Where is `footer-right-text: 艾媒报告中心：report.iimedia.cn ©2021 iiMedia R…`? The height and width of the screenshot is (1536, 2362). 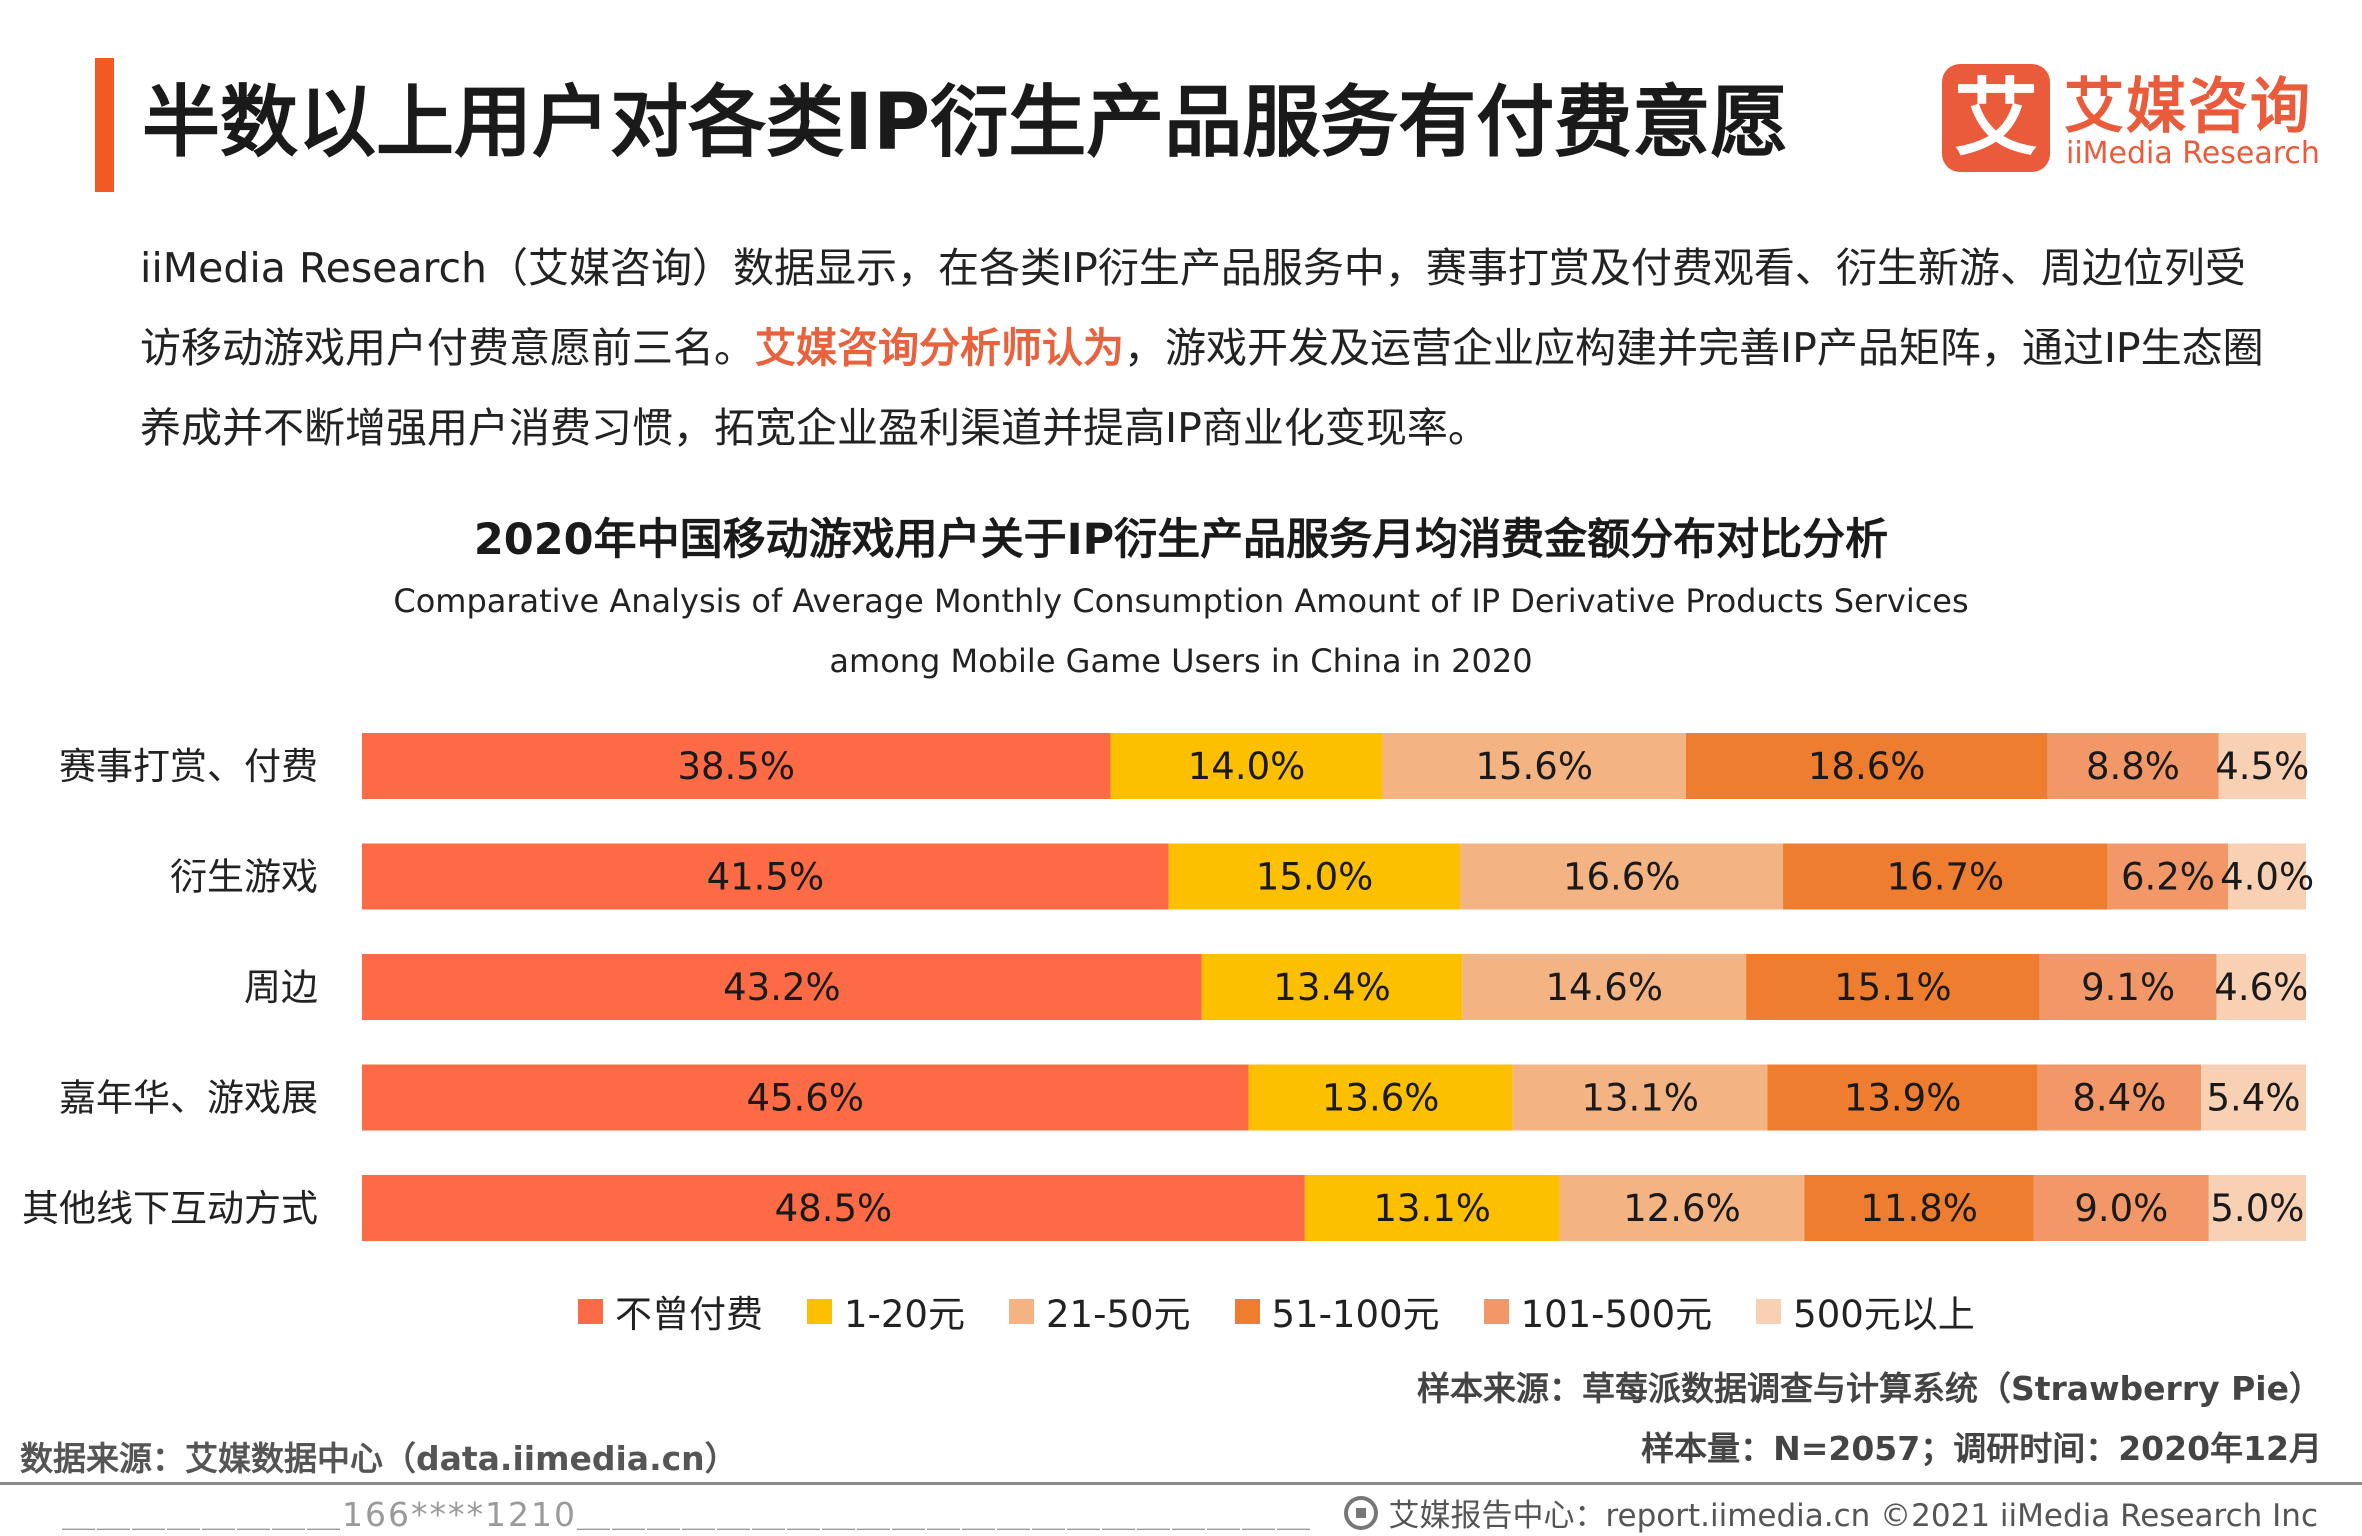 footer-right-text: 艾媒报告中心：report.iimedia.cn ©2021 iiMedia R… is located at coordinates (1853, 1516).